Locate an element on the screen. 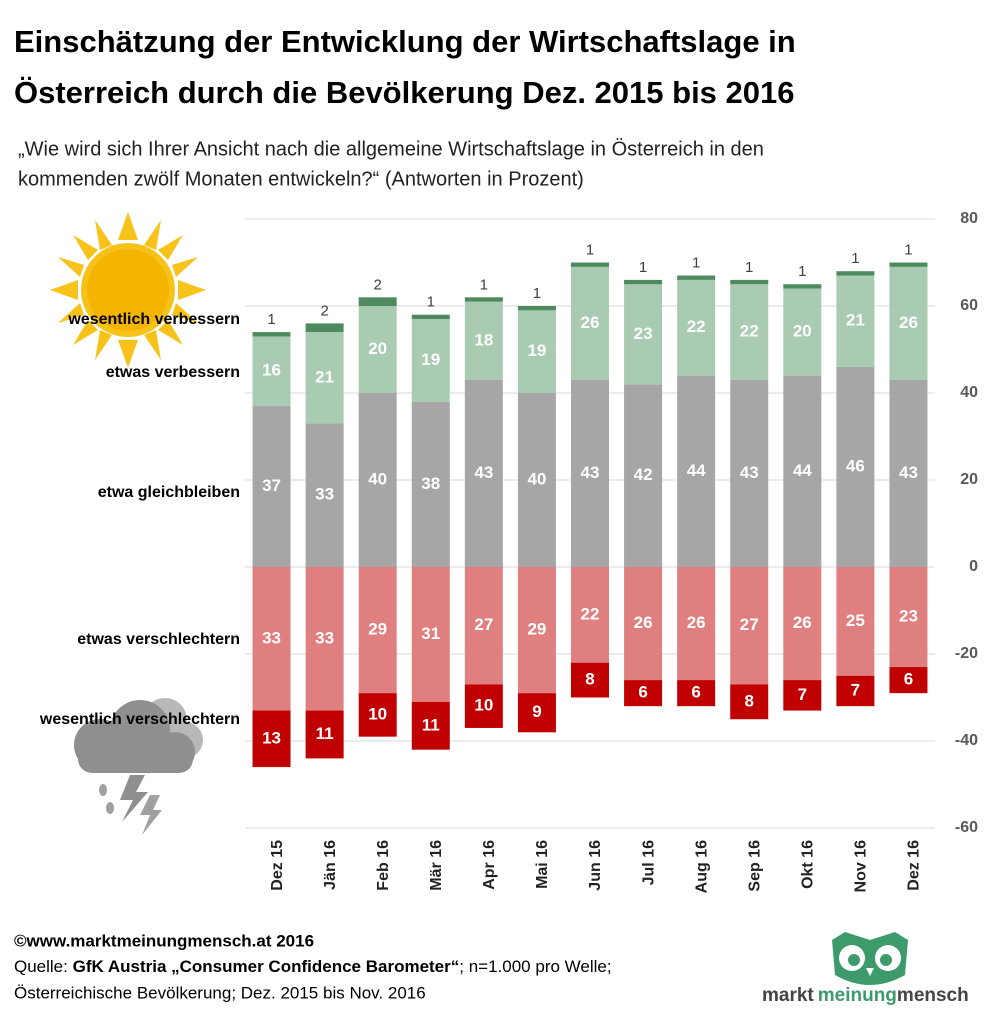  value-label: 21 is located at coordinates (324, 376).